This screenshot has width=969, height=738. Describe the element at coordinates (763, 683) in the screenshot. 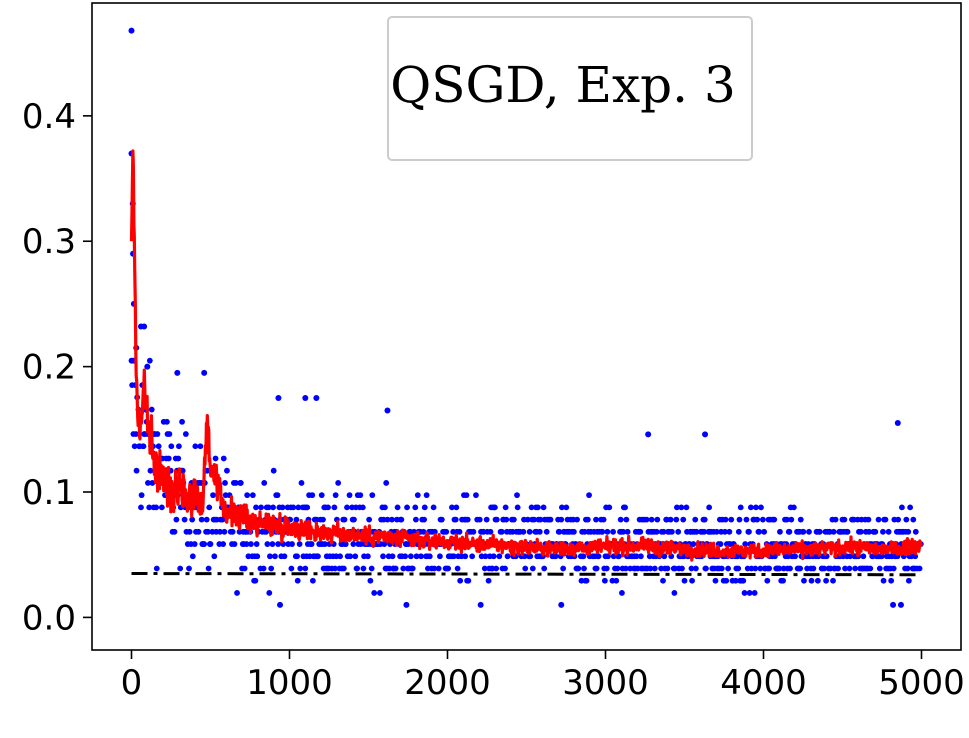

I see `x-tick-label: 4000` at that location.